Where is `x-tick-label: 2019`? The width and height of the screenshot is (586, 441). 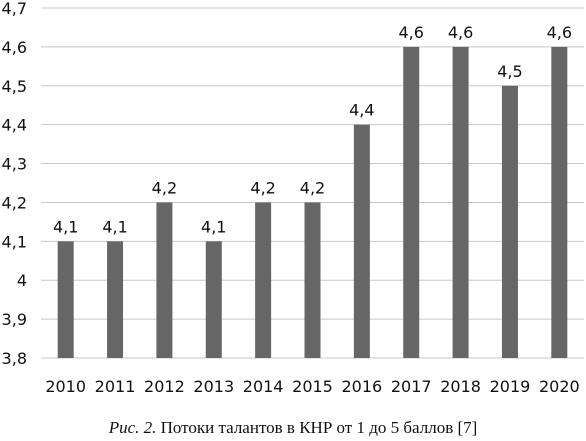
x-tick-label: 2019 is located at coordinates (510, 386).